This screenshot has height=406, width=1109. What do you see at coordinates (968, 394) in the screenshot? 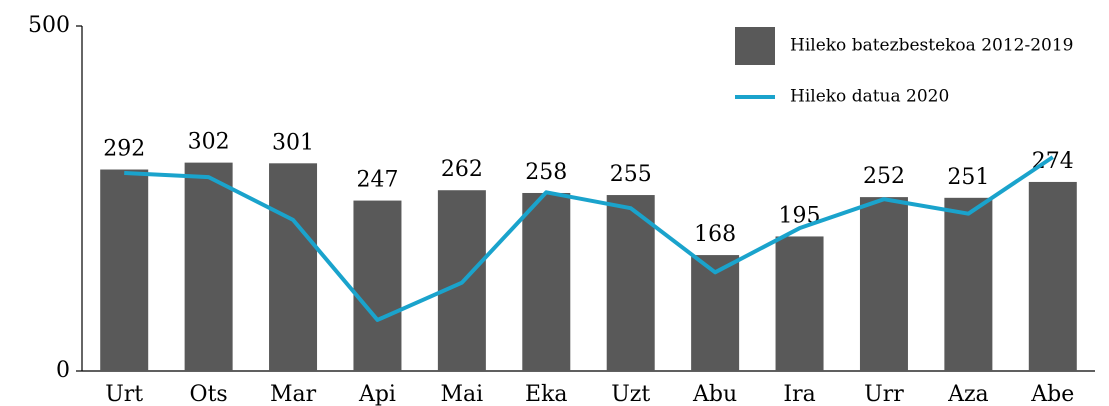
I see `x-tick-label: Aza` at bounding box center [968, 394].